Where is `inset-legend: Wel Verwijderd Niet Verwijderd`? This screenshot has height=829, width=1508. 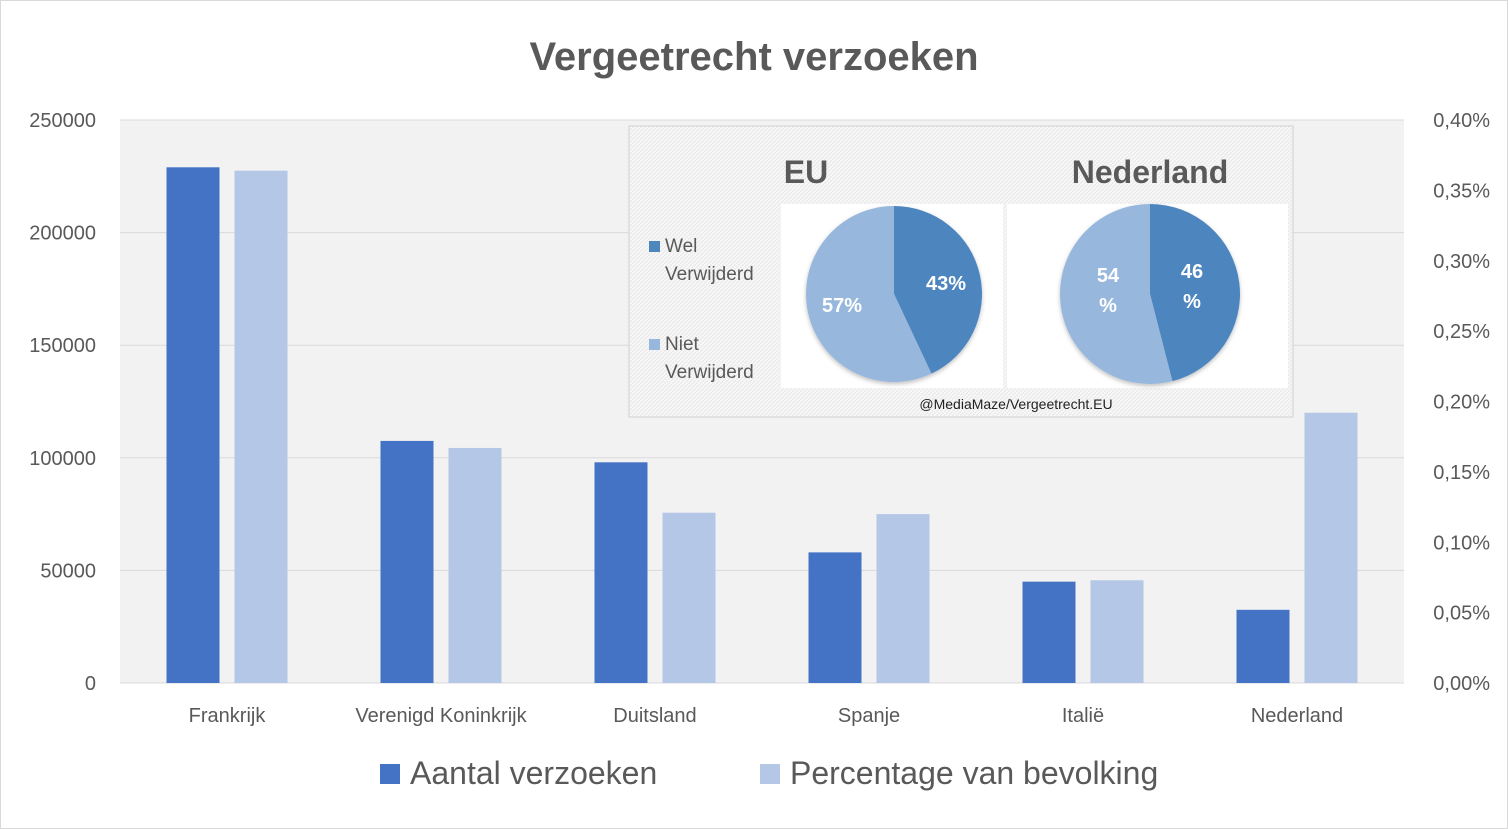 inset-legend: Wel Verwijderd Niet Verwijderd is located at coordinates (701, 309).